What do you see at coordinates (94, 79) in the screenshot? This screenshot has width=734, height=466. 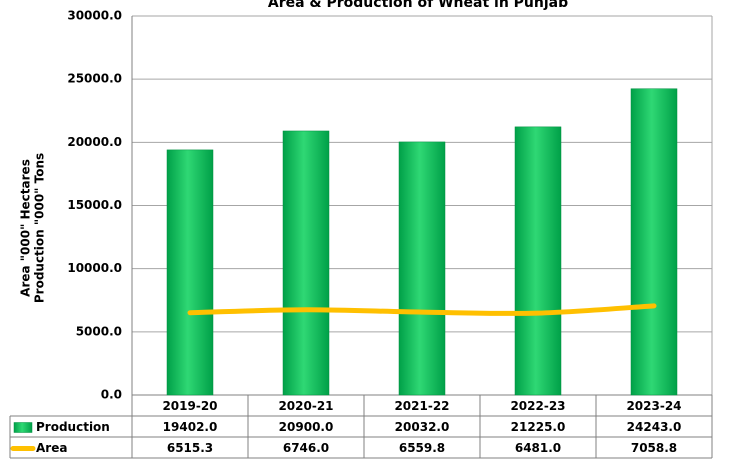 I see `y-tick-label: 25000.0` at bounding box center [94, 79].